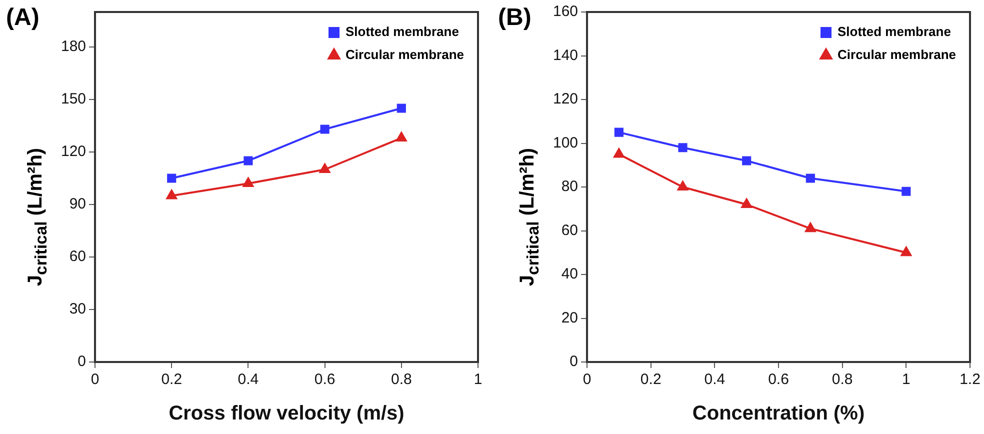 Image resolution: width=984 pixels, height=434 pixels. Describe the element at coordinates (77, 309) in the screenshot. I see `y-tick-label: 30` at that location.